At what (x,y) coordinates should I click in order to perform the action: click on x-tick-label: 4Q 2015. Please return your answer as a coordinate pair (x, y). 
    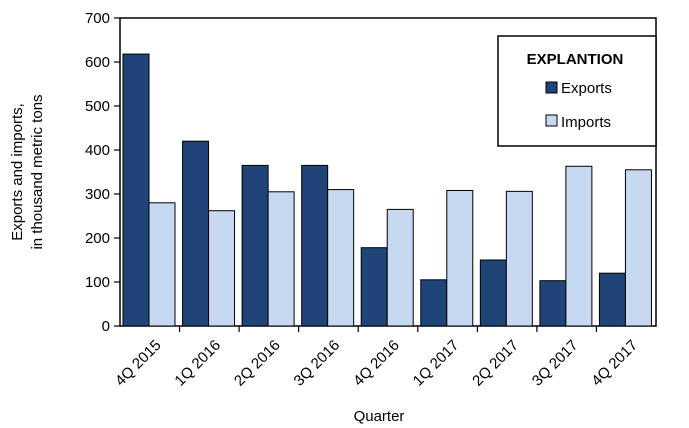
    Looking at the image, I should click on (138, 363).